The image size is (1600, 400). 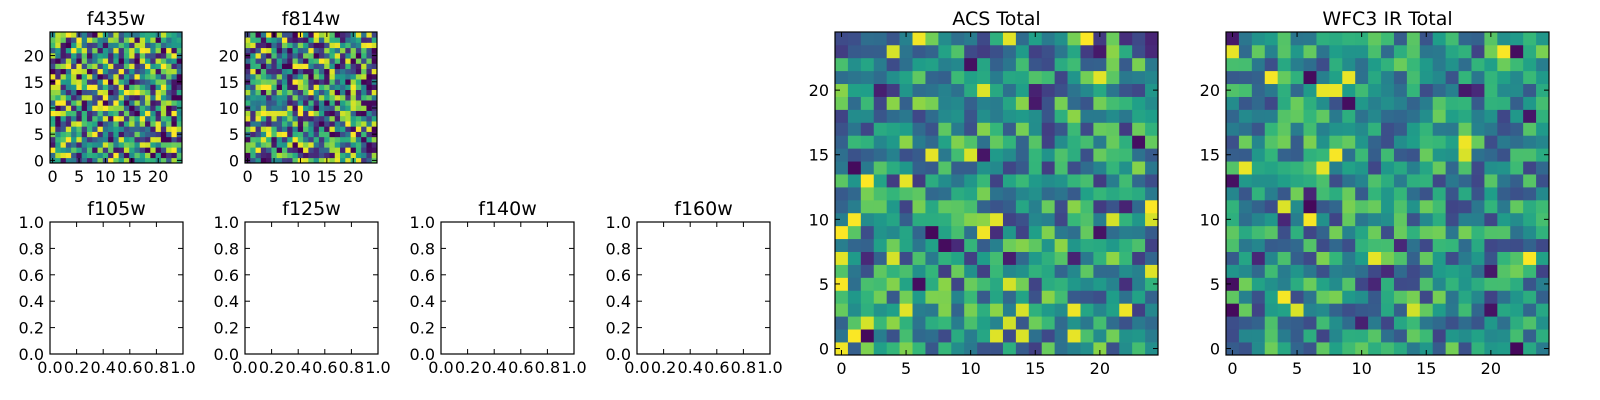 I want to click on x-tick-label: 20, so click(x=353, y=176).